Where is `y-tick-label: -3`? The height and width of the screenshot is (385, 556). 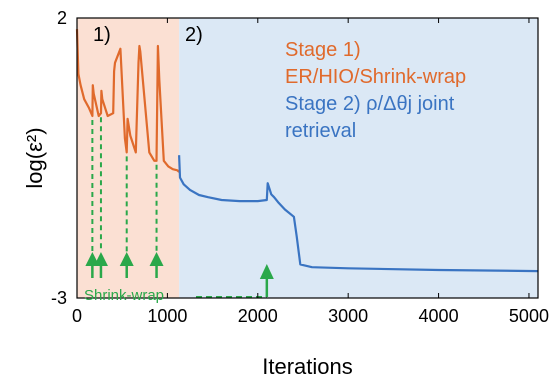 y-tick-label: -3 is located at coordinates (59, 298).